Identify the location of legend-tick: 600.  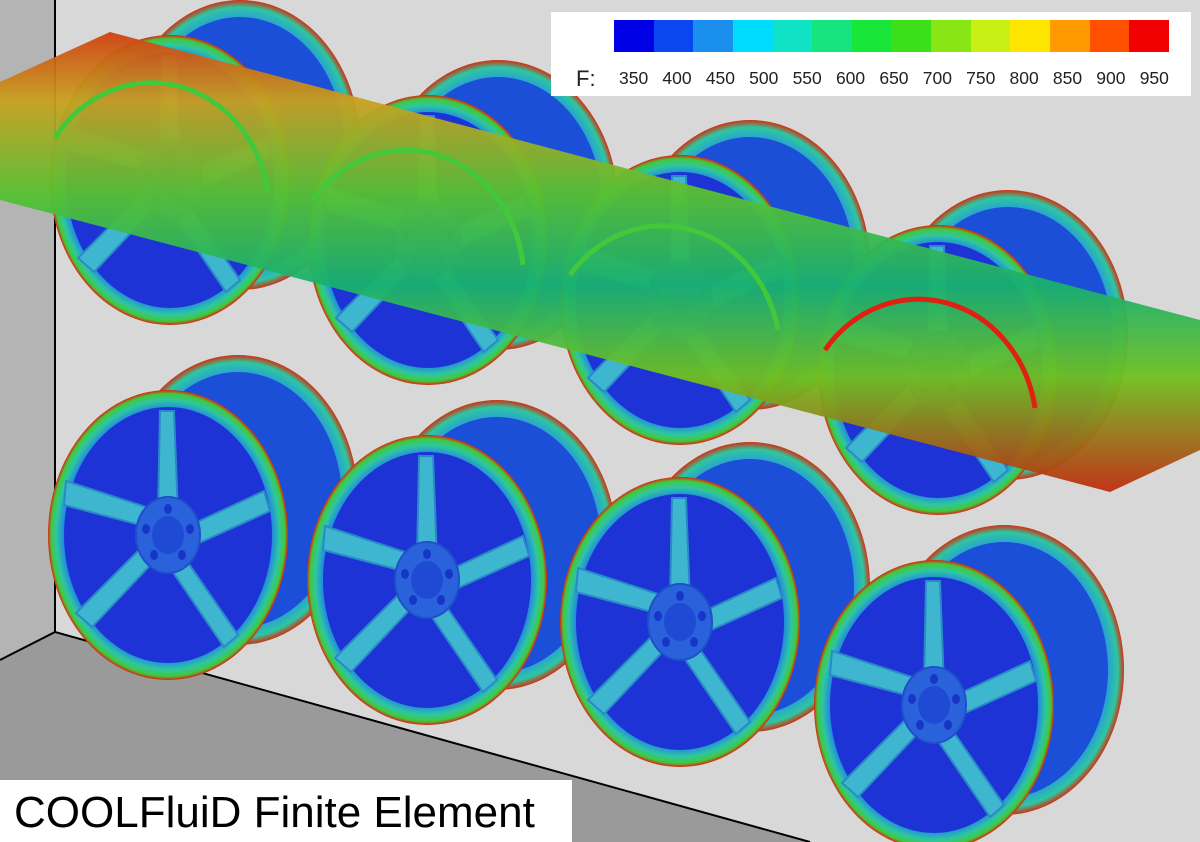
(850, 78).